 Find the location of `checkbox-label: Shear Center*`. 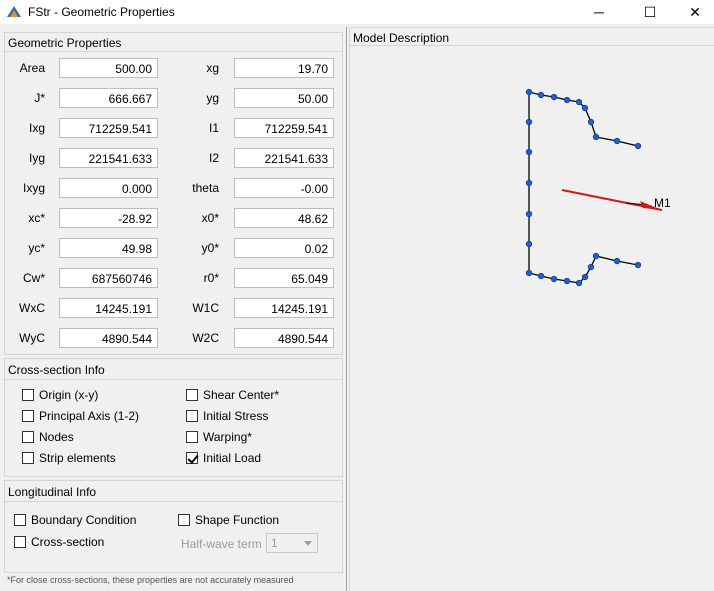

checkbox-label: Shear Center* is located at coordinates (241, 395).